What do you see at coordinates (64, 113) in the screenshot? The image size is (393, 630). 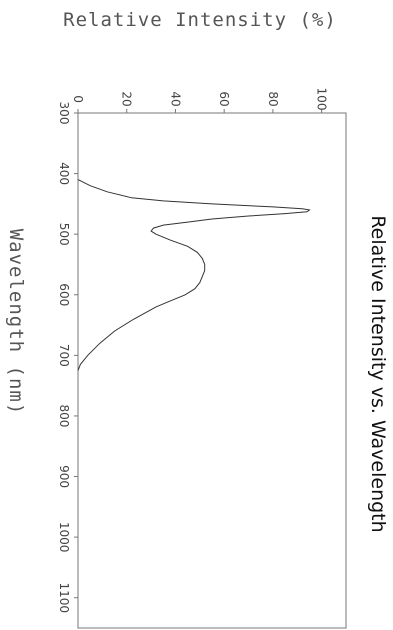 I see `x-tick-label: 300` at bounding box center [64, 113].